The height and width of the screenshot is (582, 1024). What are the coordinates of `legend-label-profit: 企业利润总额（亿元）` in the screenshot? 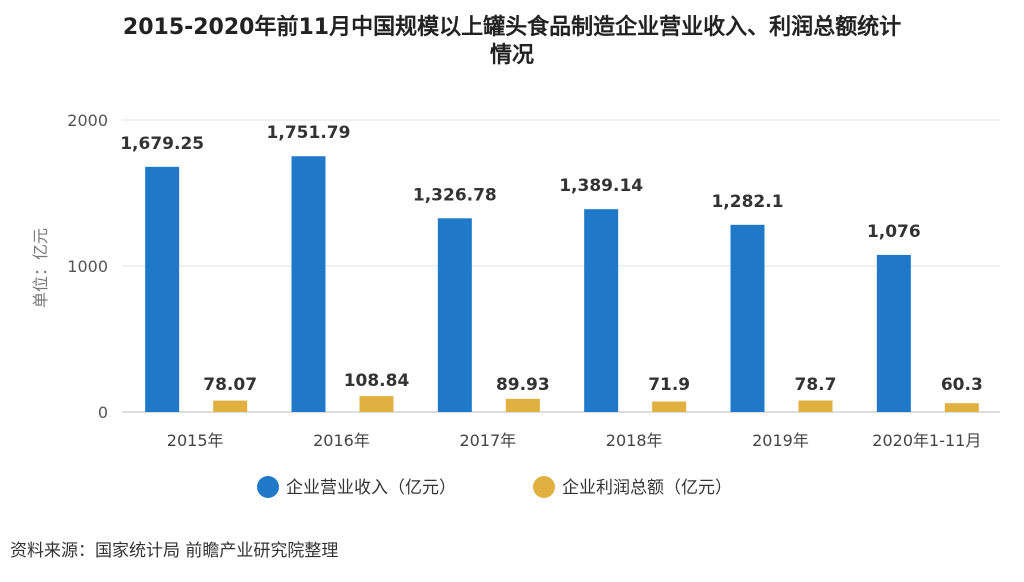 It's located at (647, 488).